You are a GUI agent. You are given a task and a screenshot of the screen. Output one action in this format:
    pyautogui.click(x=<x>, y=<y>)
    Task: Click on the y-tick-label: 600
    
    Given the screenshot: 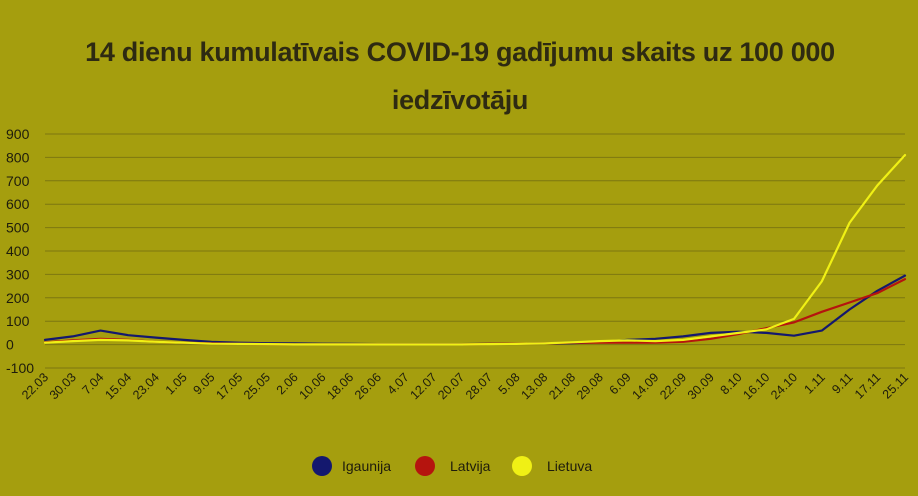 What is the action you would take?
    pyautogui.click(x=18, y=204)
    